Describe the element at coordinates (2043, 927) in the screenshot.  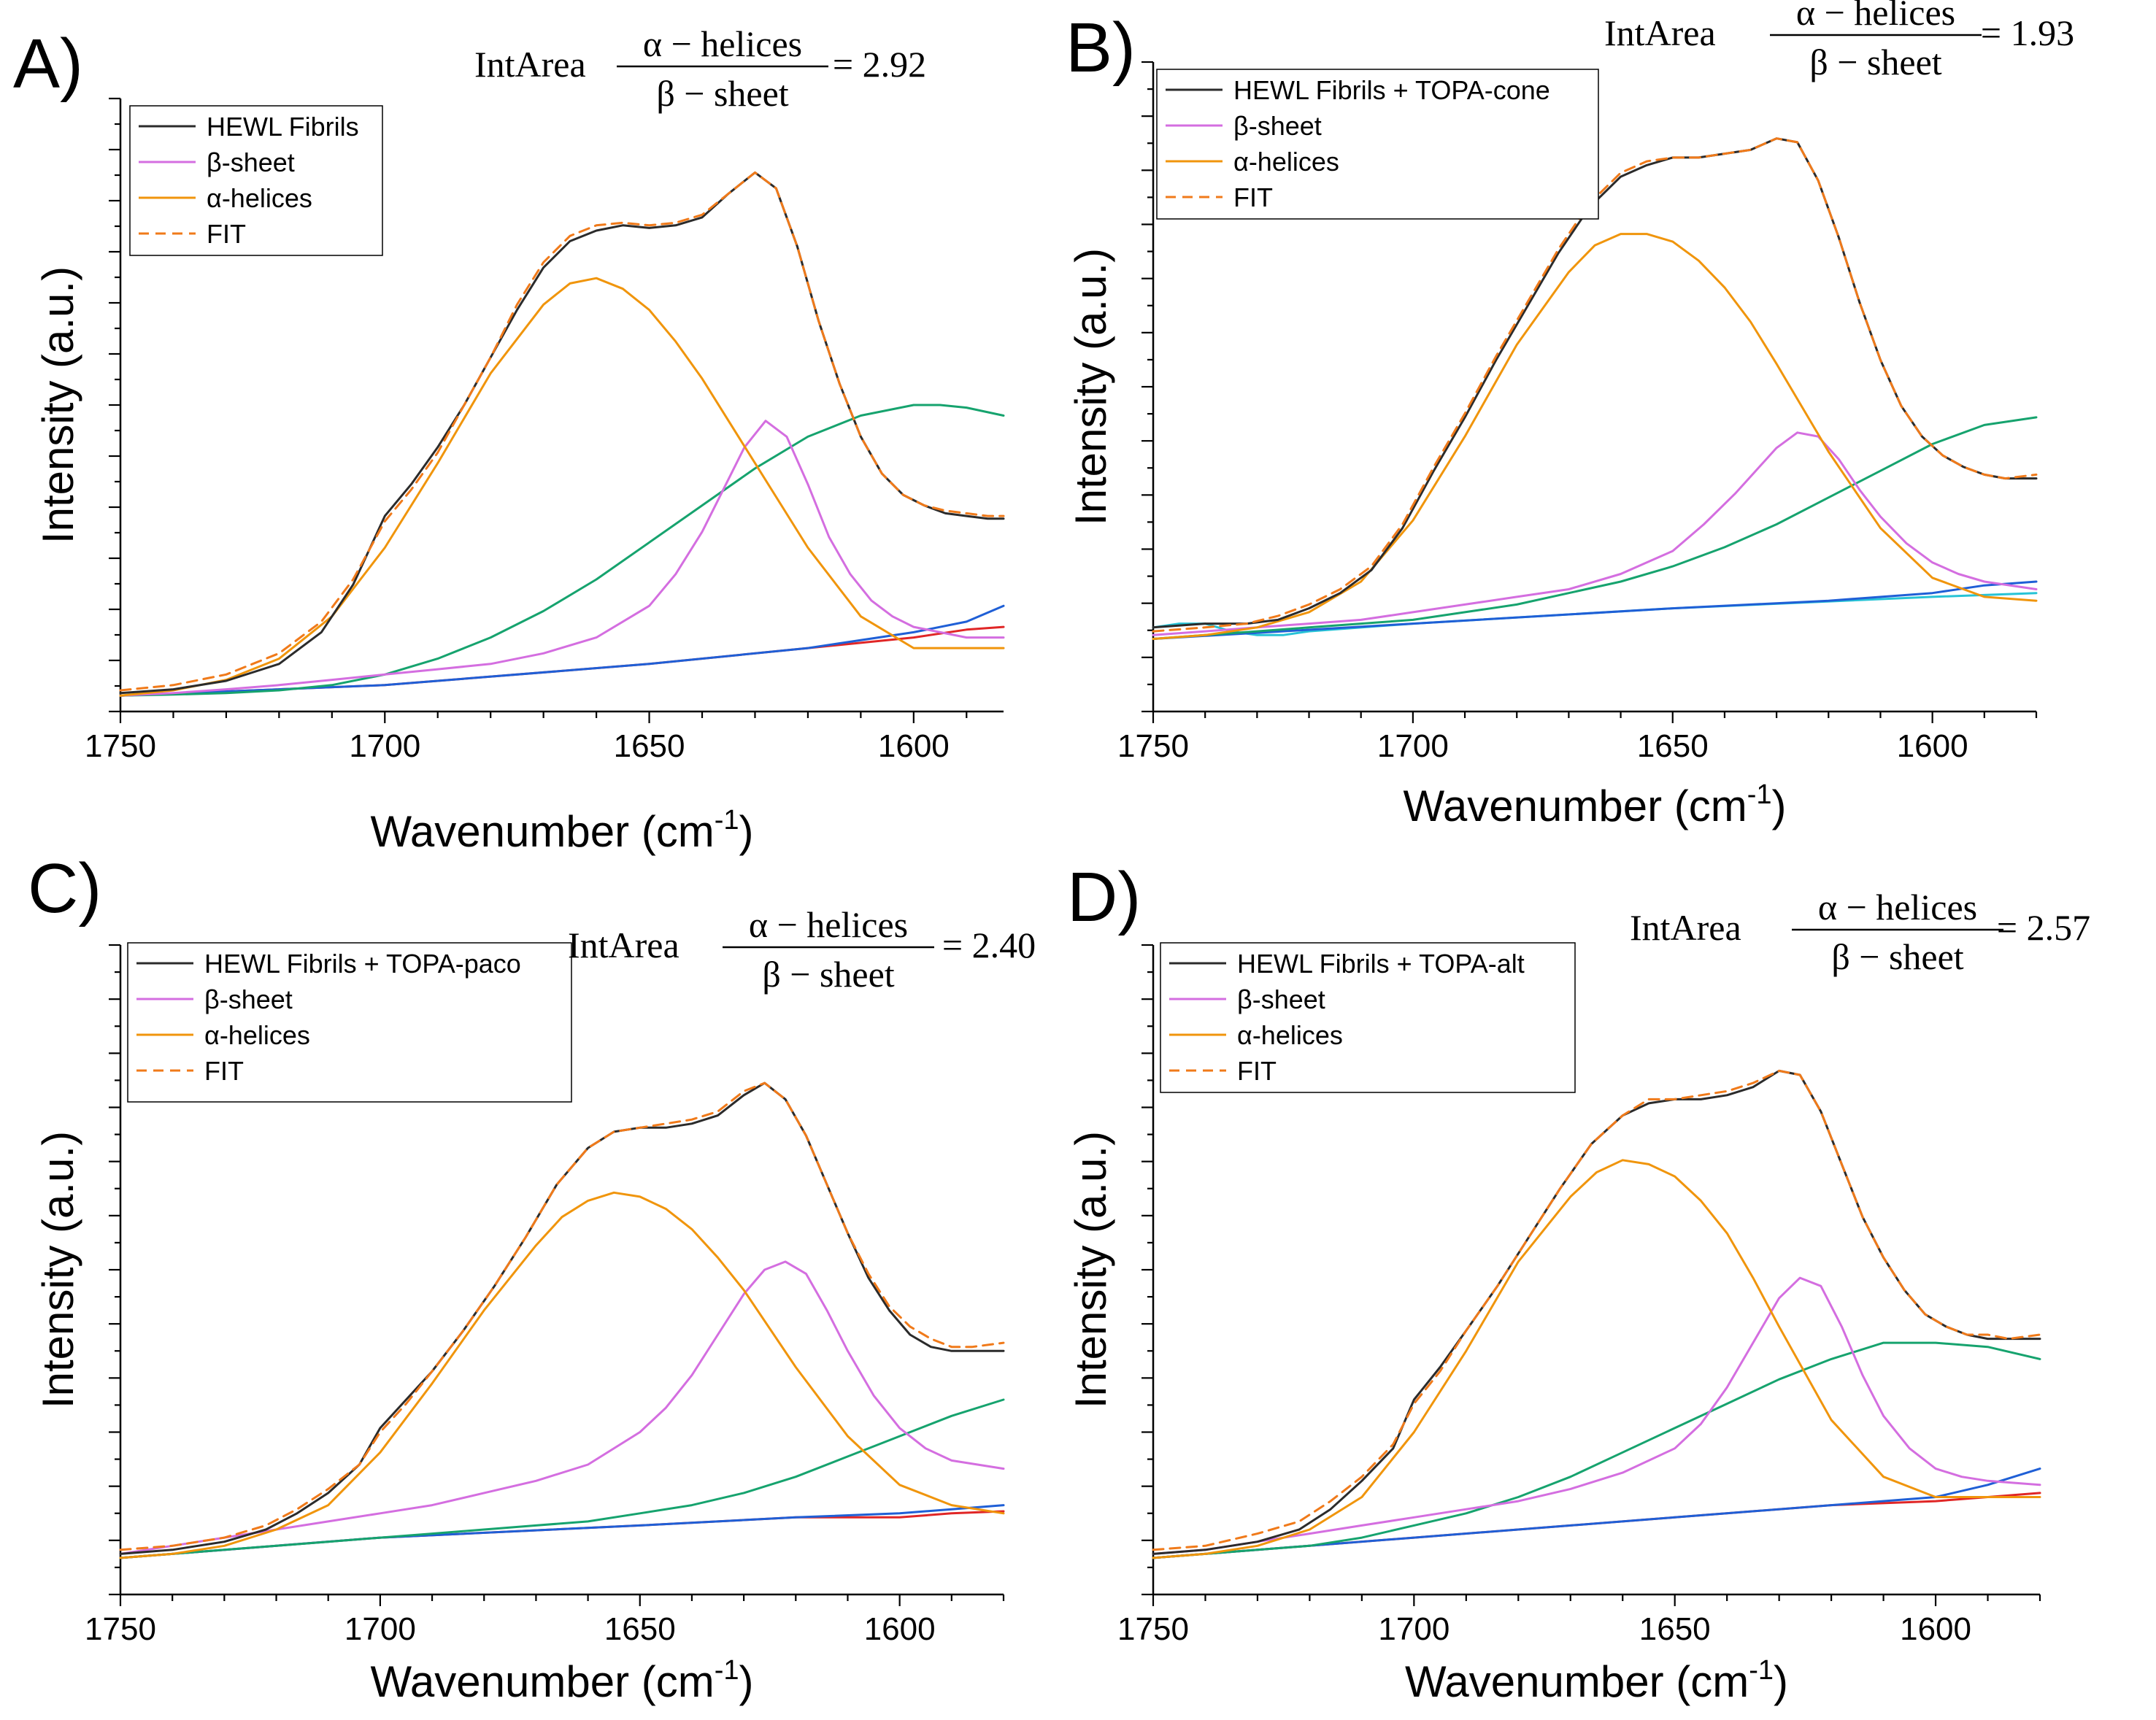
I see `formula-value: = 2.57` at that location.